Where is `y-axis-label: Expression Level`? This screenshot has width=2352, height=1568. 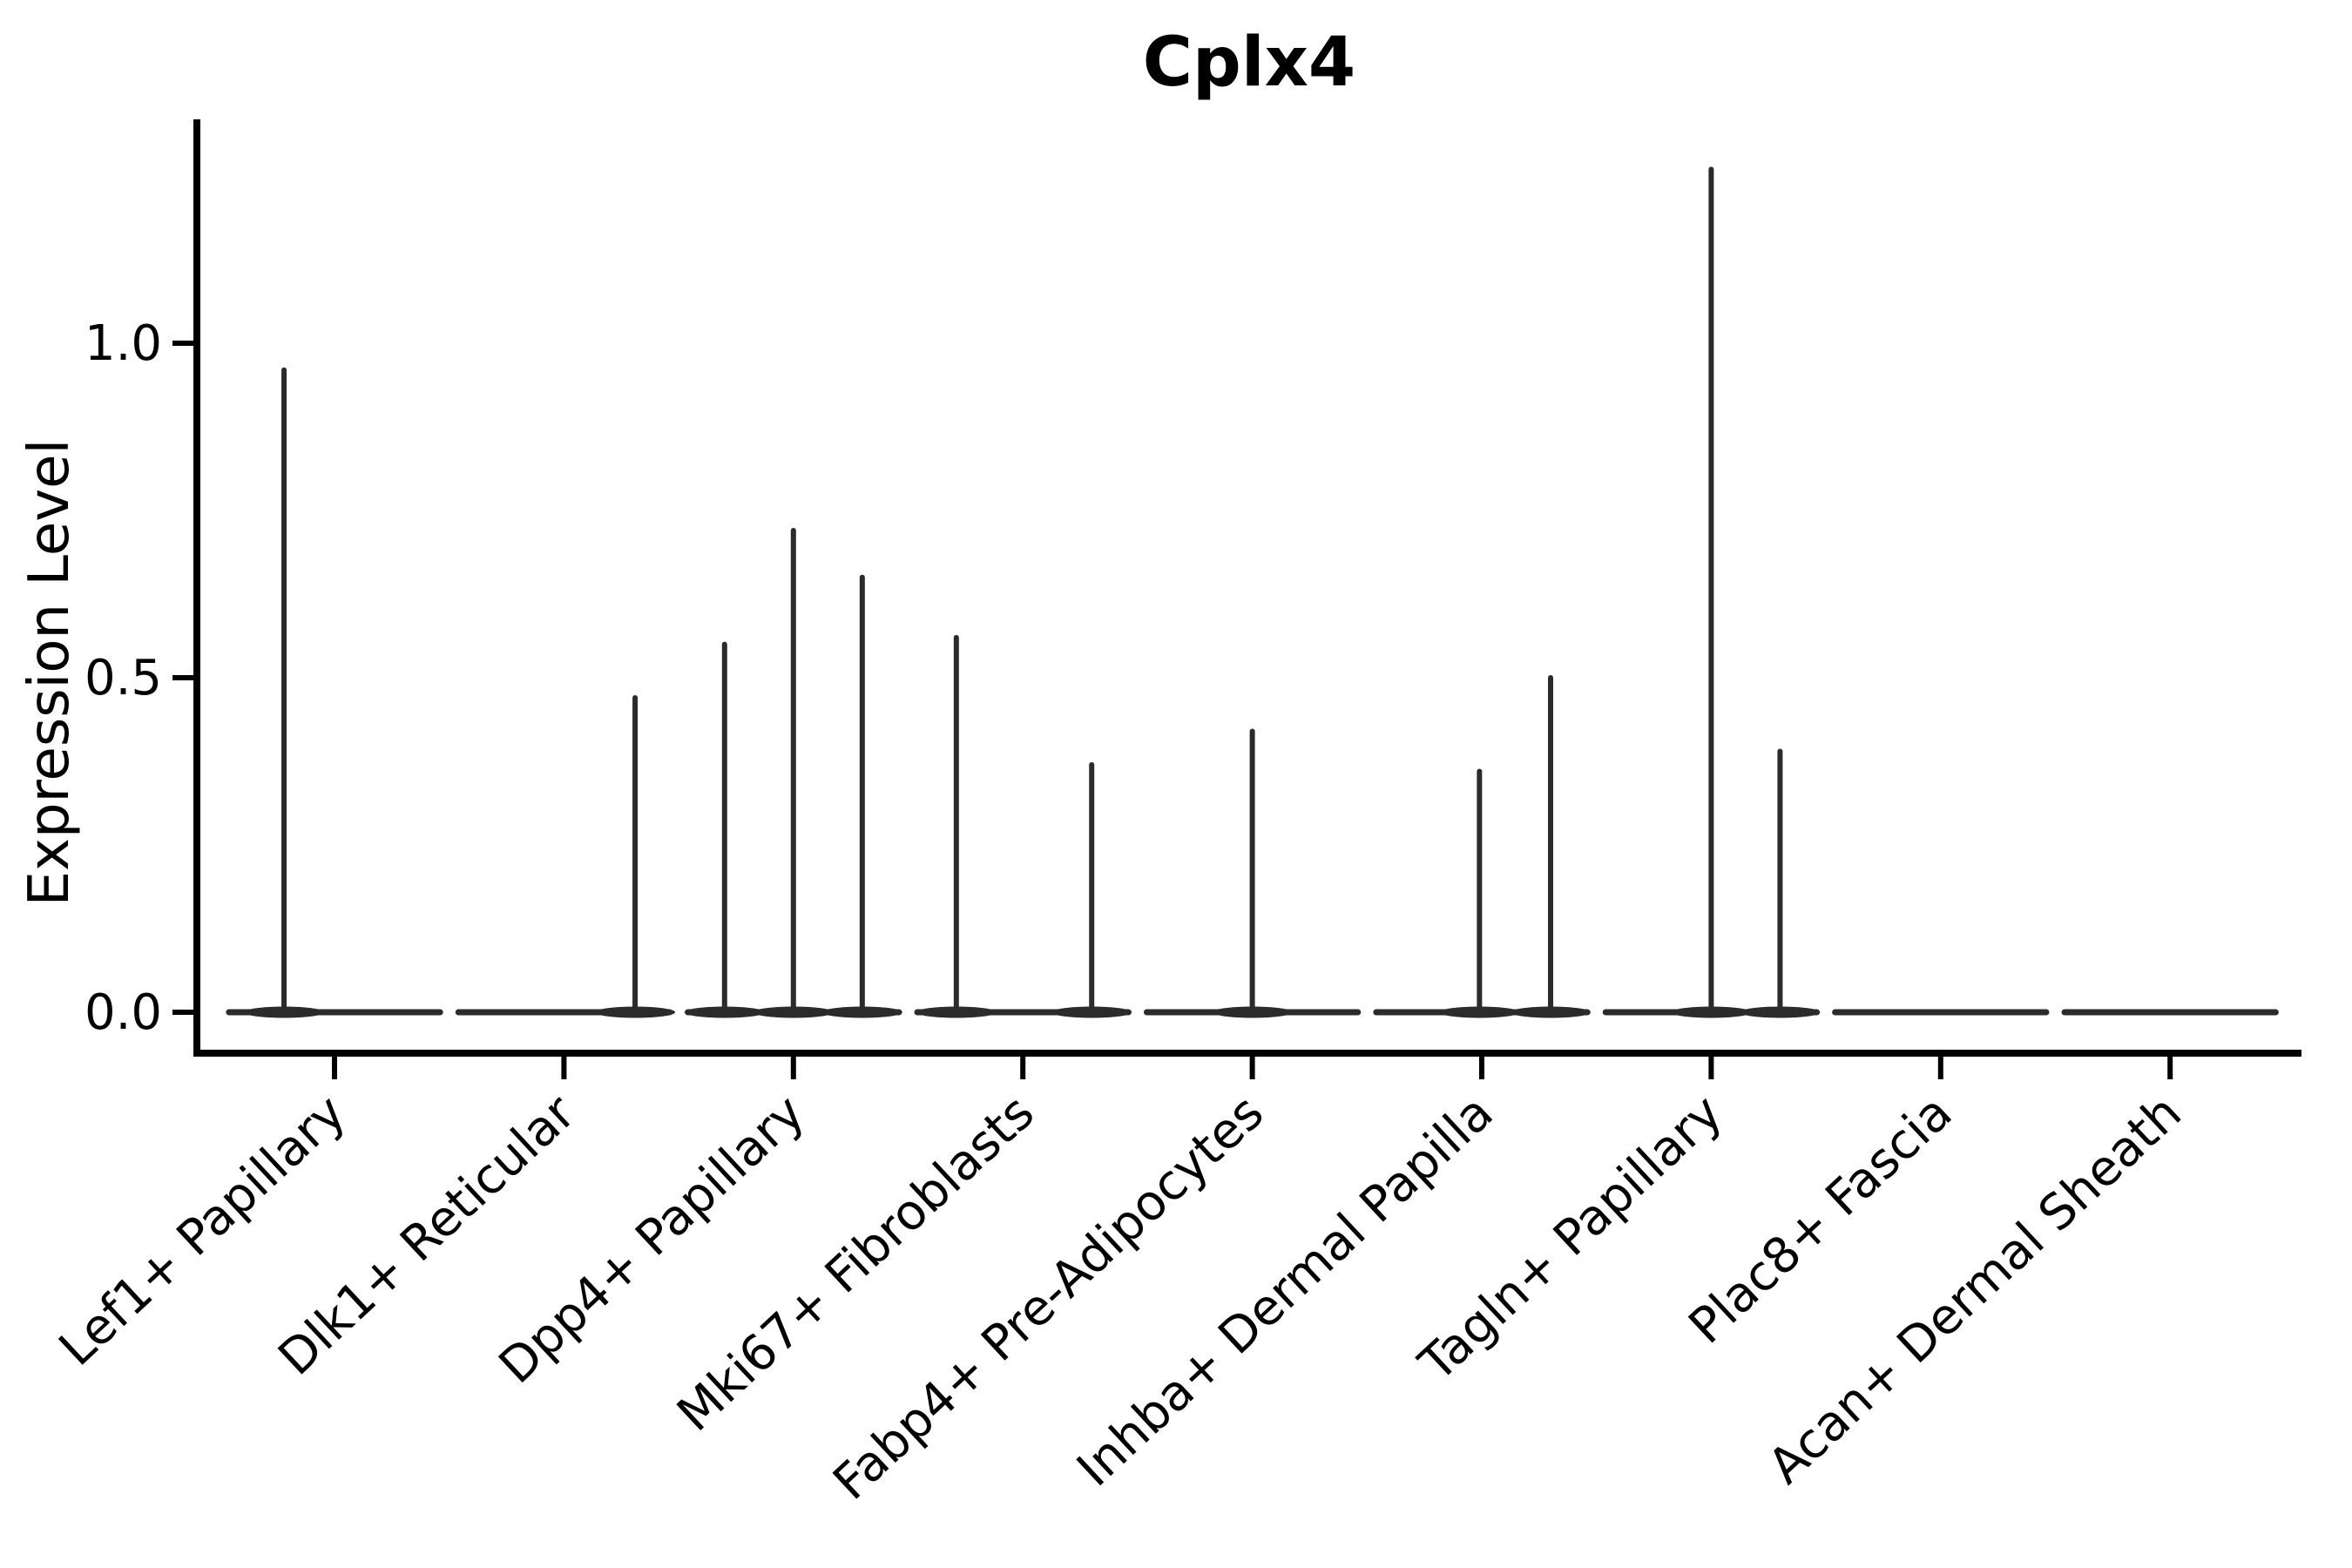 y-axis-label: Expression Level is located at coordinates (49, 673).